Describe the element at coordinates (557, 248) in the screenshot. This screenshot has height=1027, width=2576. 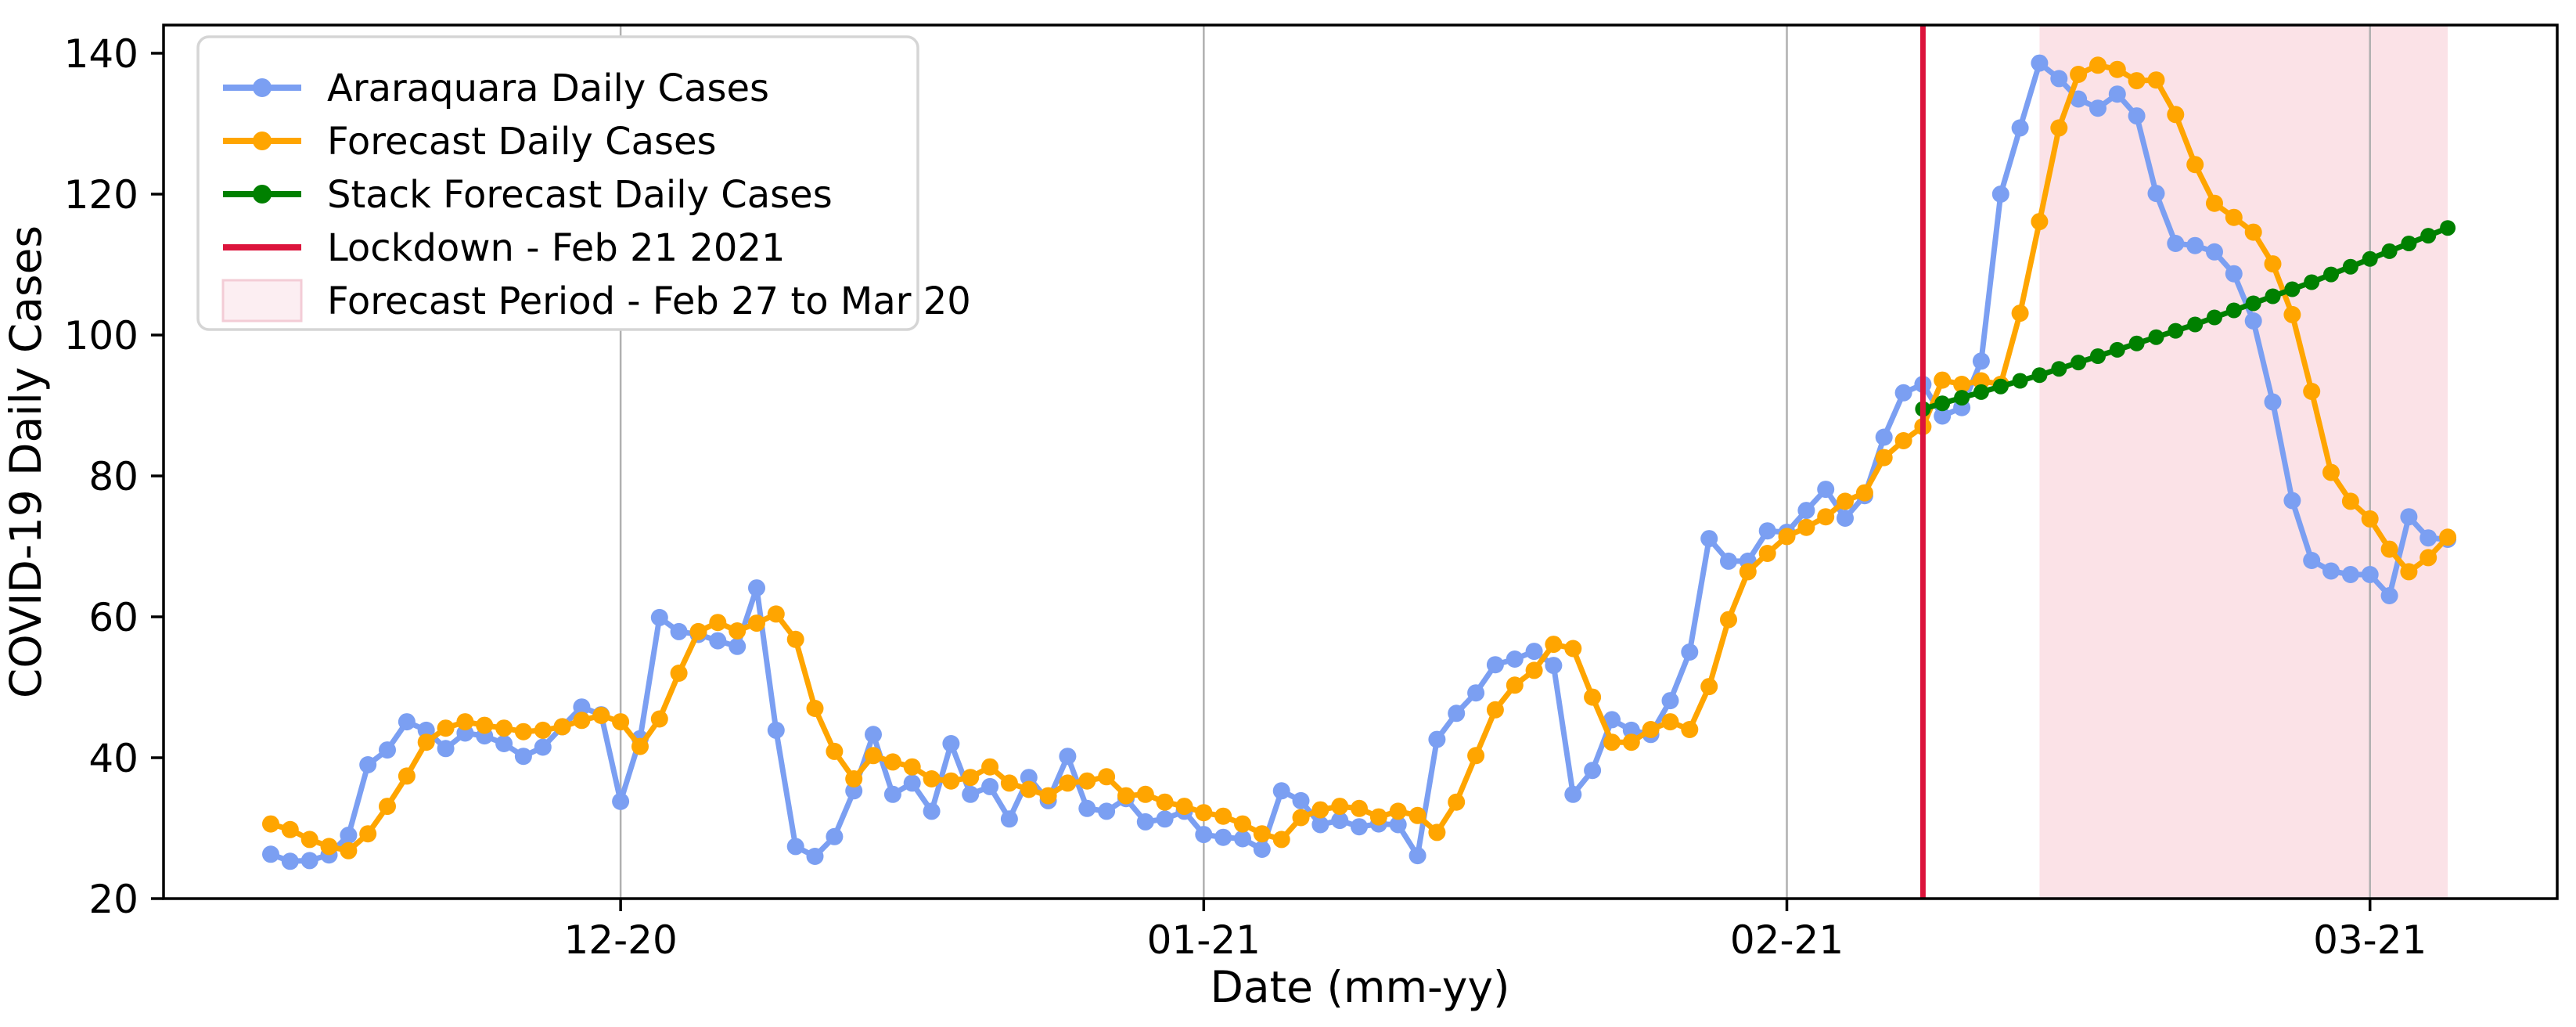
I see `legend-label: Lockdown - Feb 21 2021` at that location.